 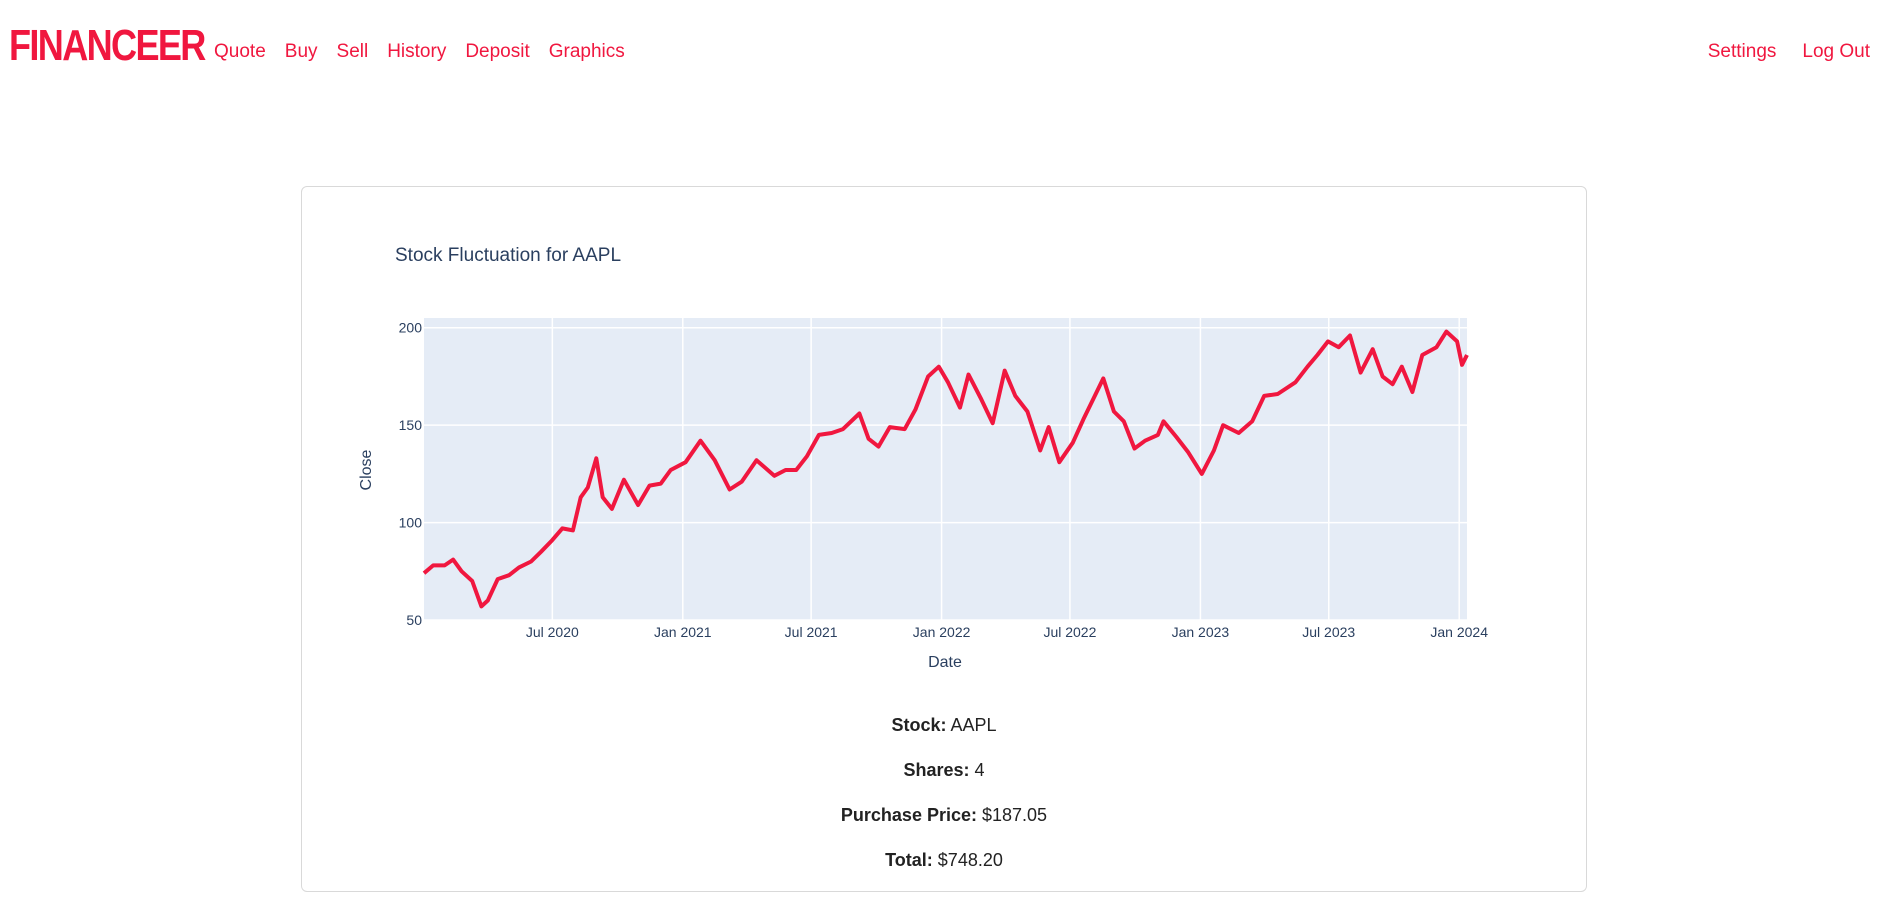 What do you see at coordinates (908, 815) in the screenshot?
I see `price-label: Purchase Price:` at bounding box center [908, 815].